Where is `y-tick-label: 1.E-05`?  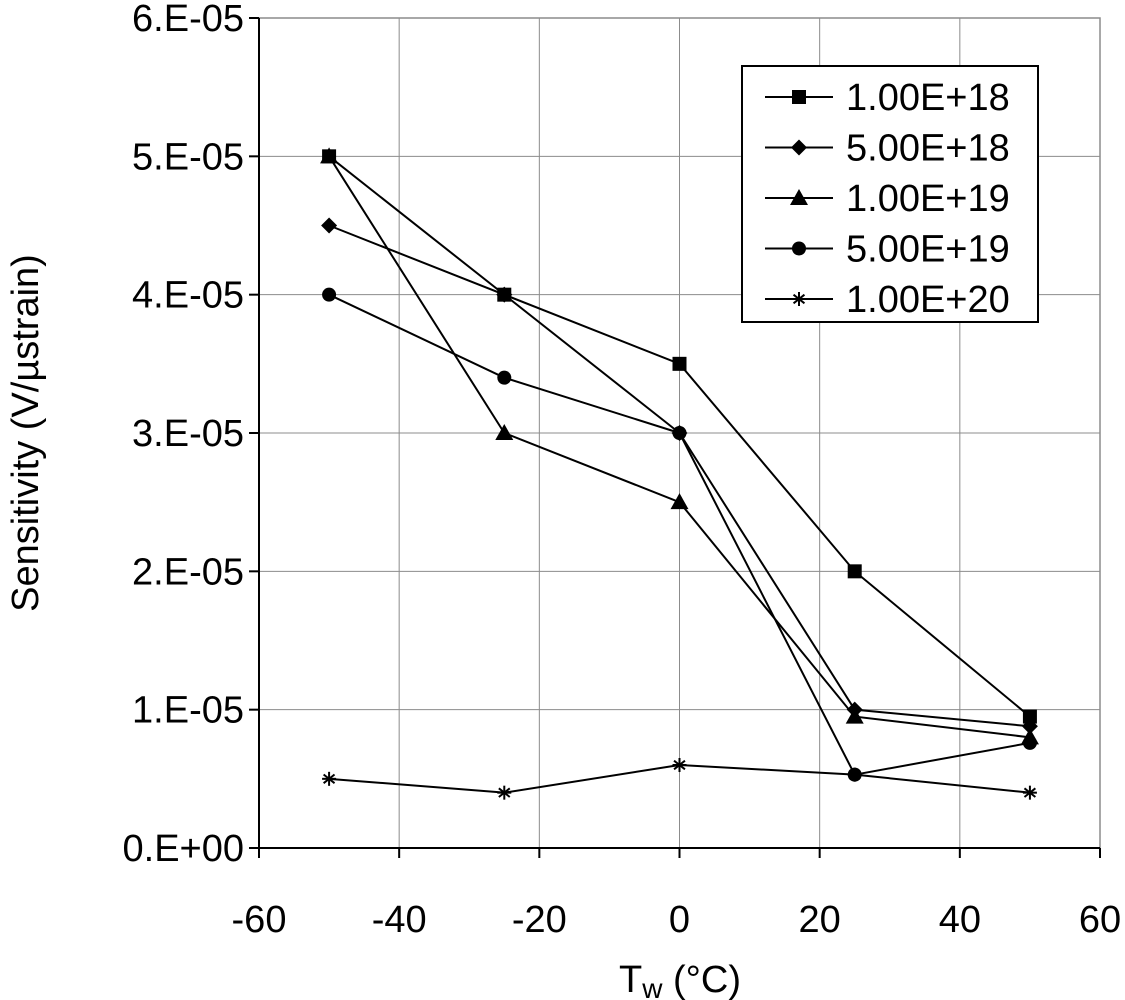 y-tick-label: 1.E-05 is located at coordinates (188, 711).